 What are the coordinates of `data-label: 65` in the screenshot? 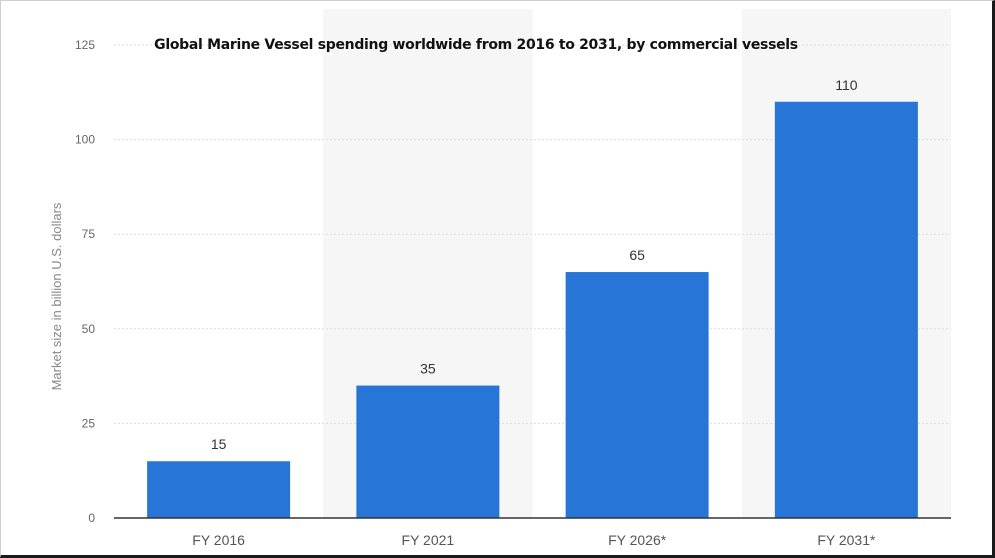 It's located at (637, 255).